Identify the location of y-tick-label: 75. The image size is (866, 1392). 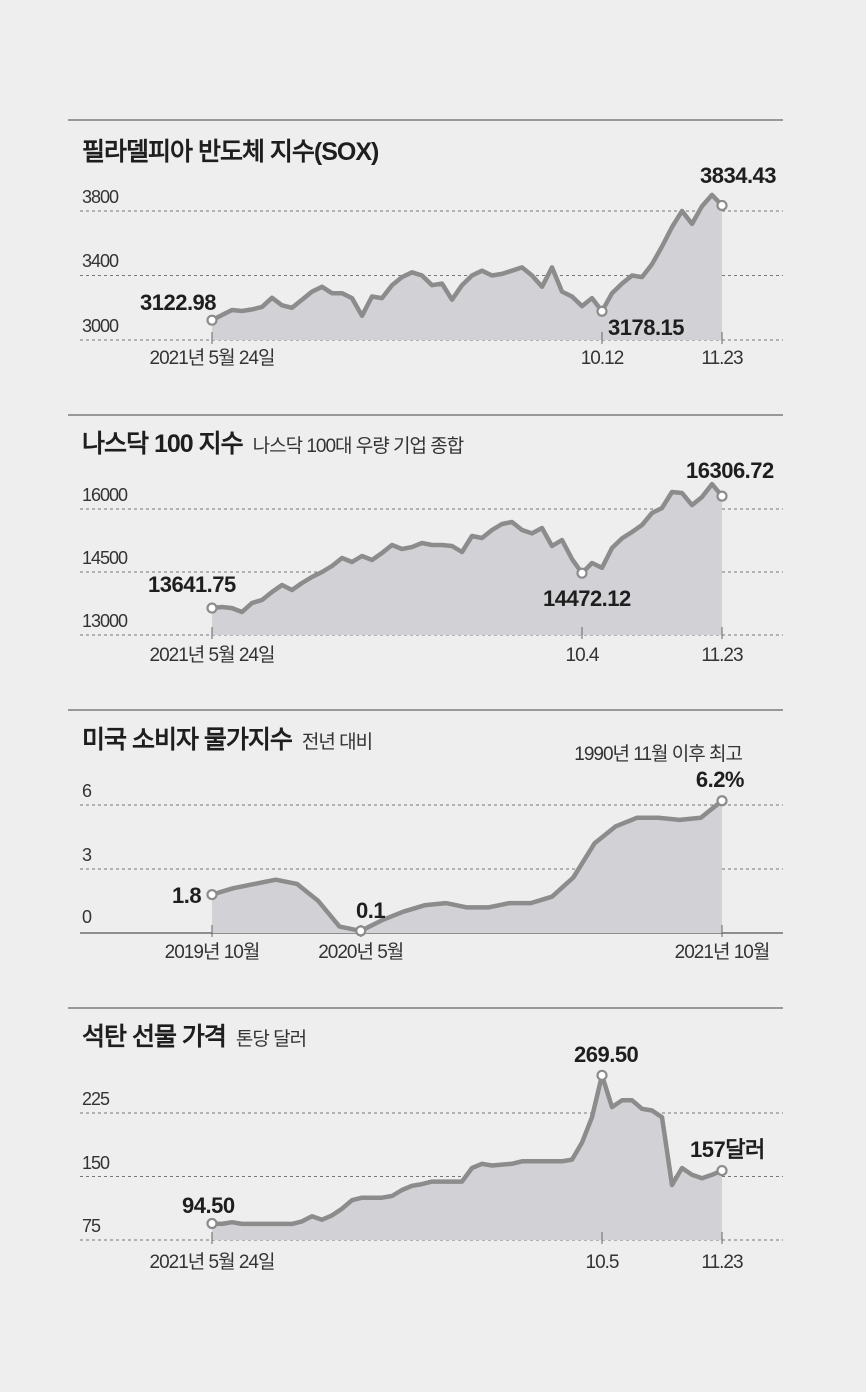
(91, 1226).